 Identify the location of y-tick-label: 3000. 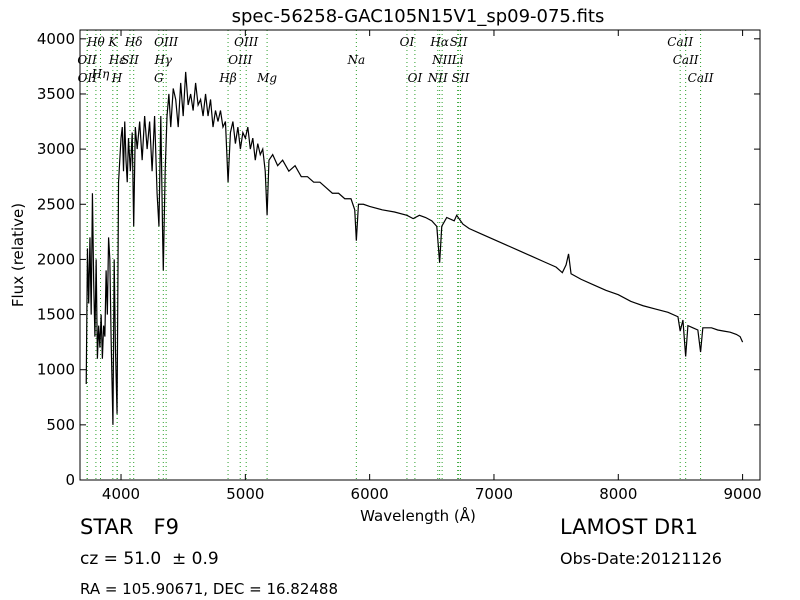
(56, 149).